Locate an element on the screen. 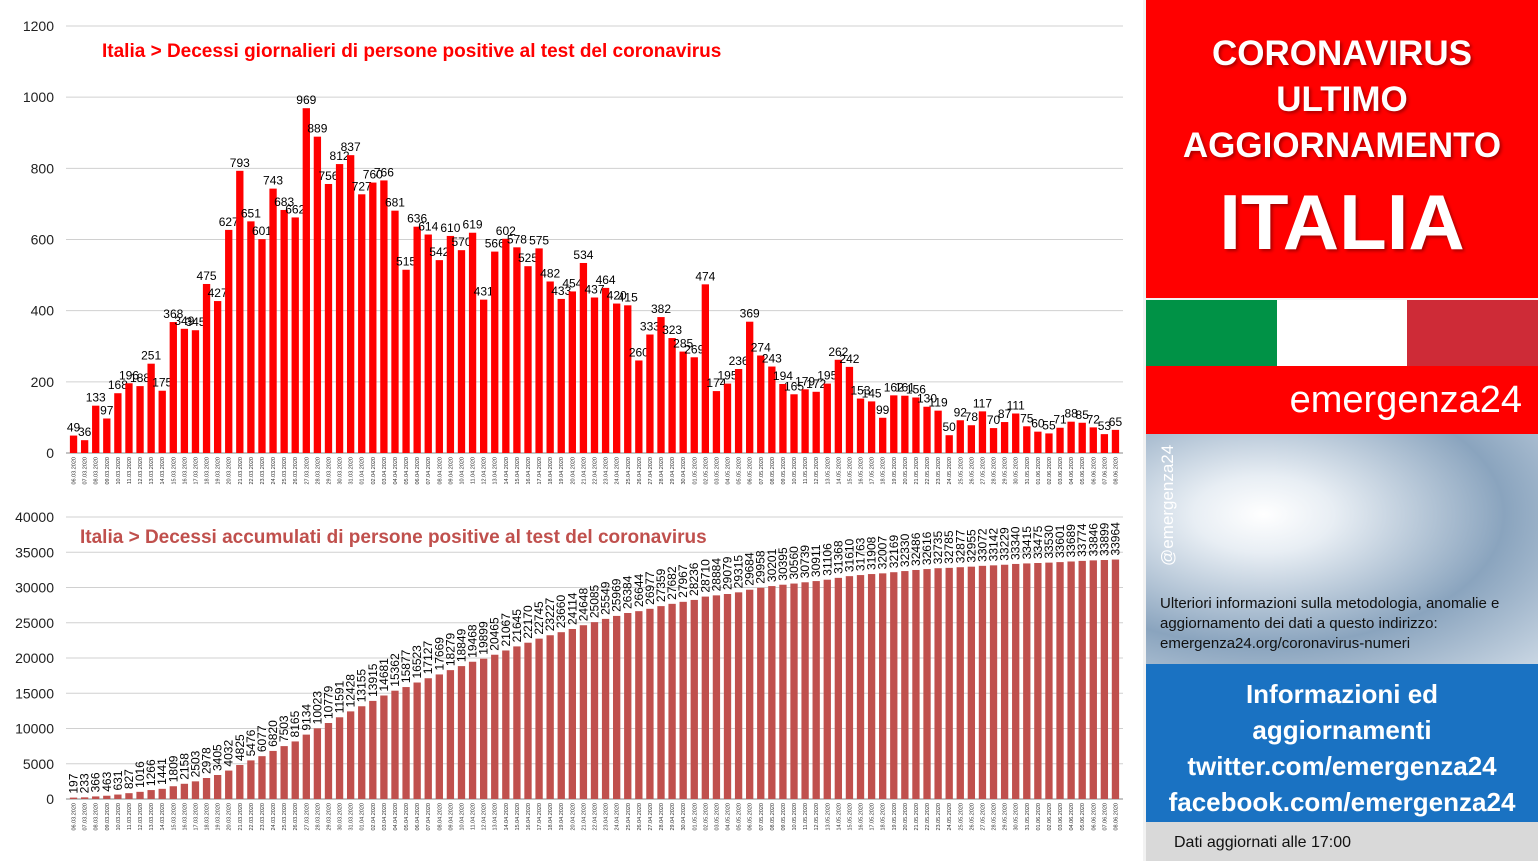 The width and height of the screenshot is (1538, 864). data-label-0-60: 236 is located at coordinates (739, 361).